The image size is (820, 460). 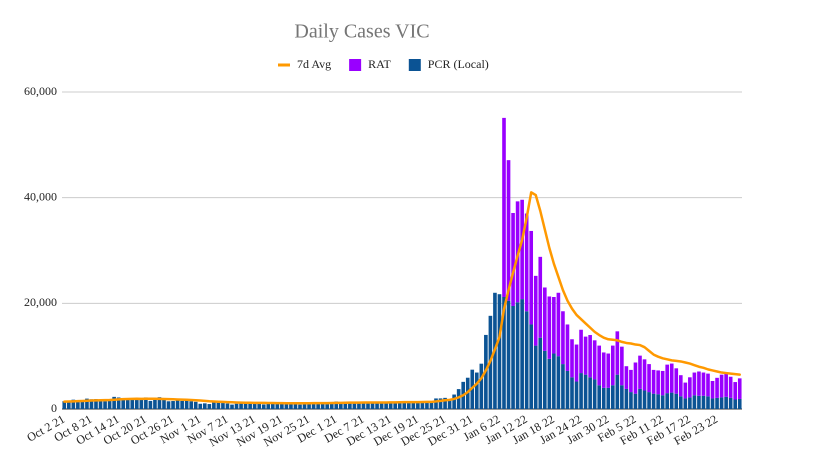 I want to click on y-tick-label: 60,000, so click(x=40, y=91).